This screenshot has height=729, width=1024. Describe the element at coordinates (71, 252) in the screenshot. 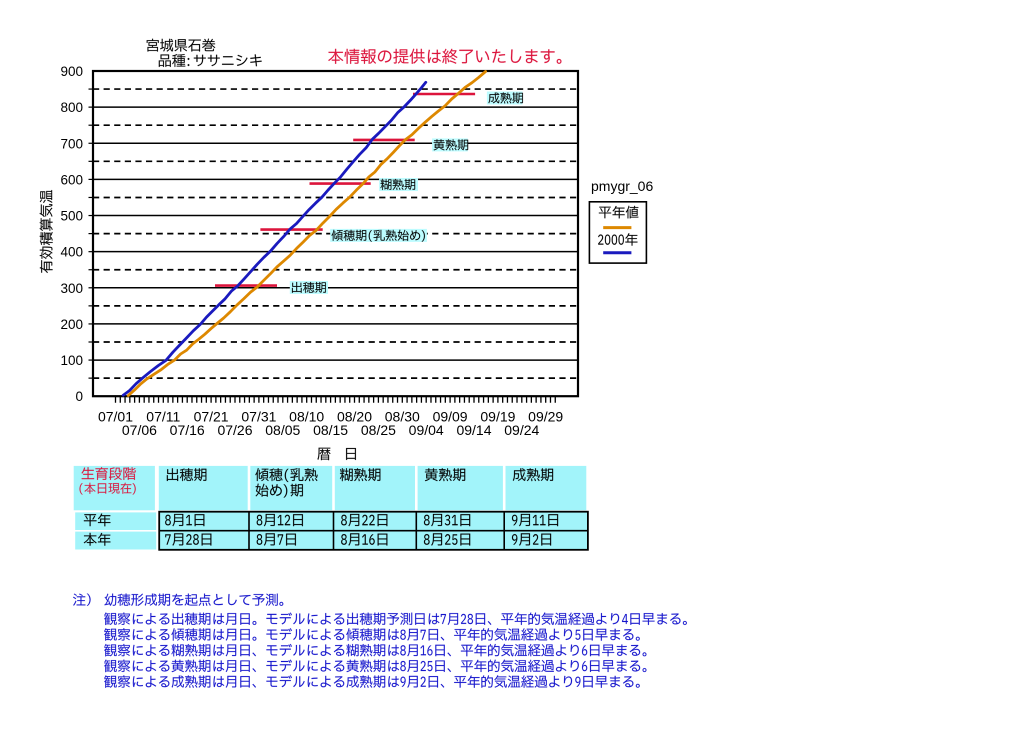

I see `svg-text: 400` at that location.